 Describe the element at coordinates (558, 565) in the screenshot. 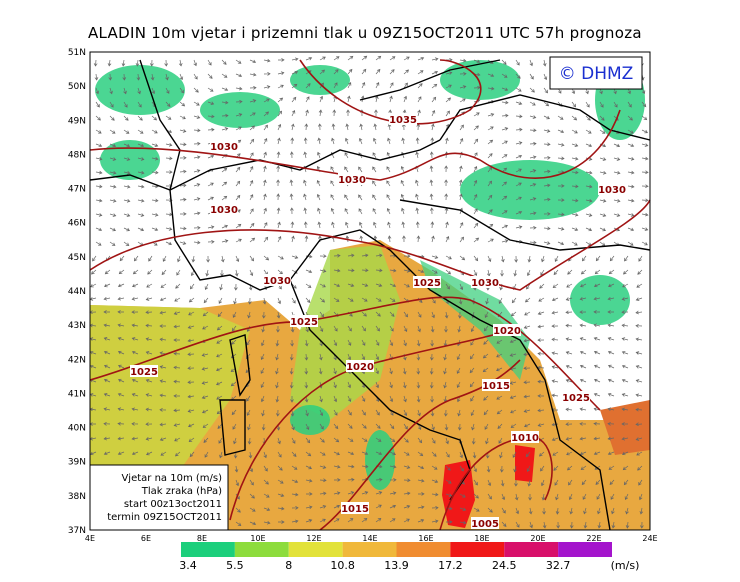

I see `colorbar-label: 32.7` at that location.